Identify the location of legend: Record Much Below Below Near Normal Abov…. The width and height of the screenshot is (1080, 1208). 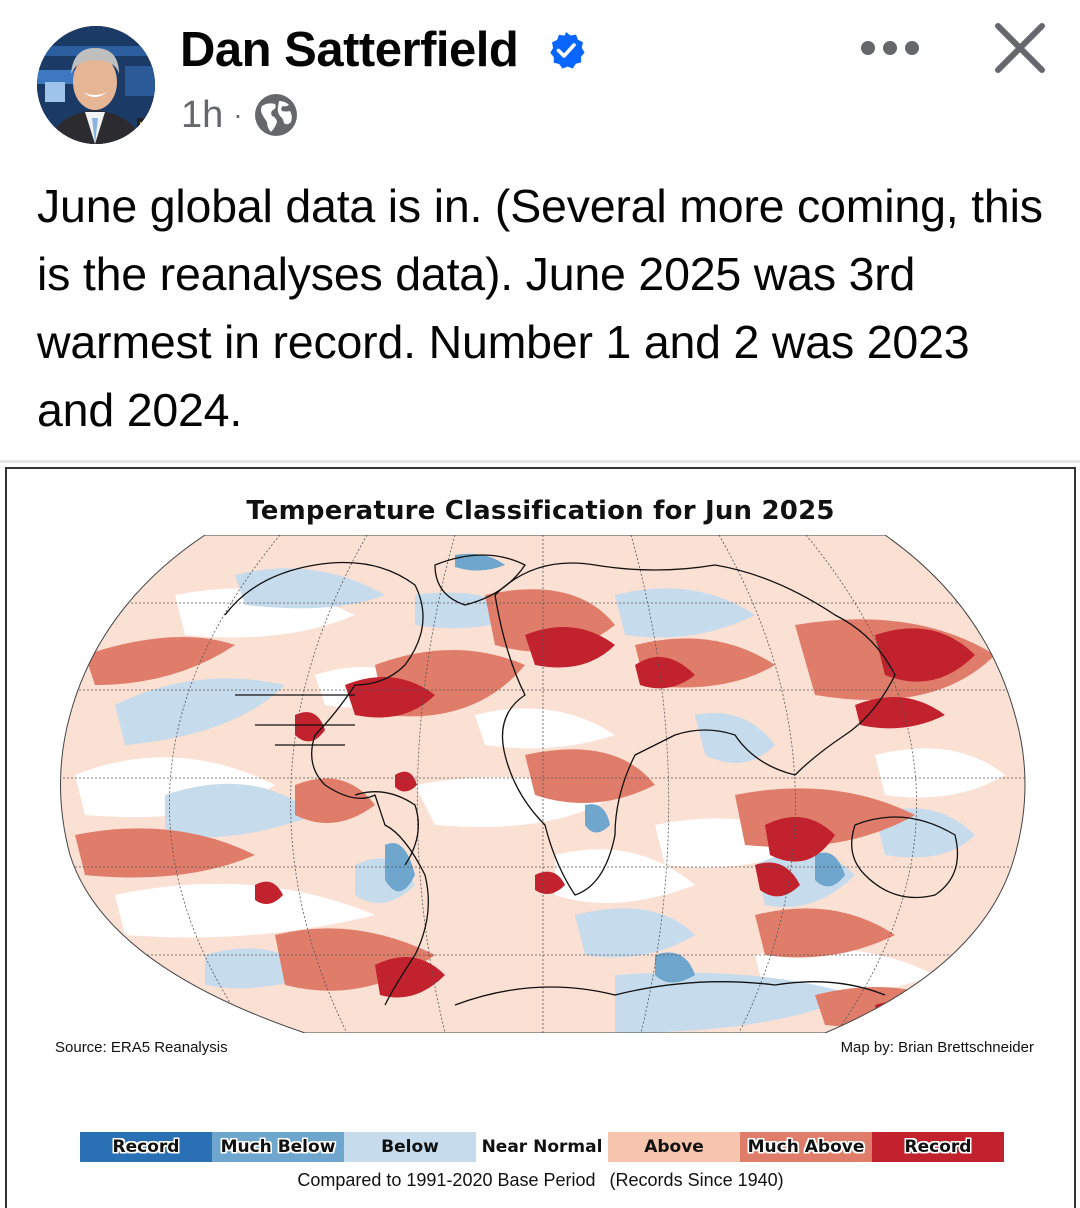
(542, 1147).